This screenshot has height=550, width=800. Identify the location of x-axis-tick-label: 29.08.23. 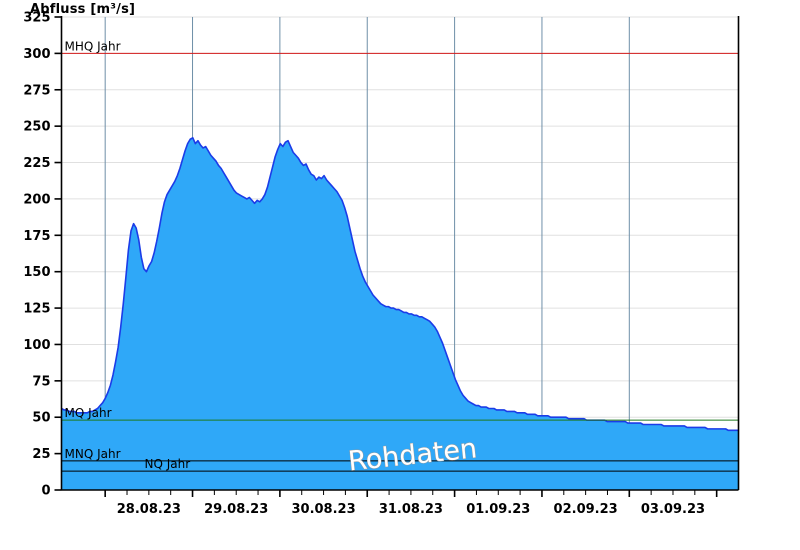
(236, 509).